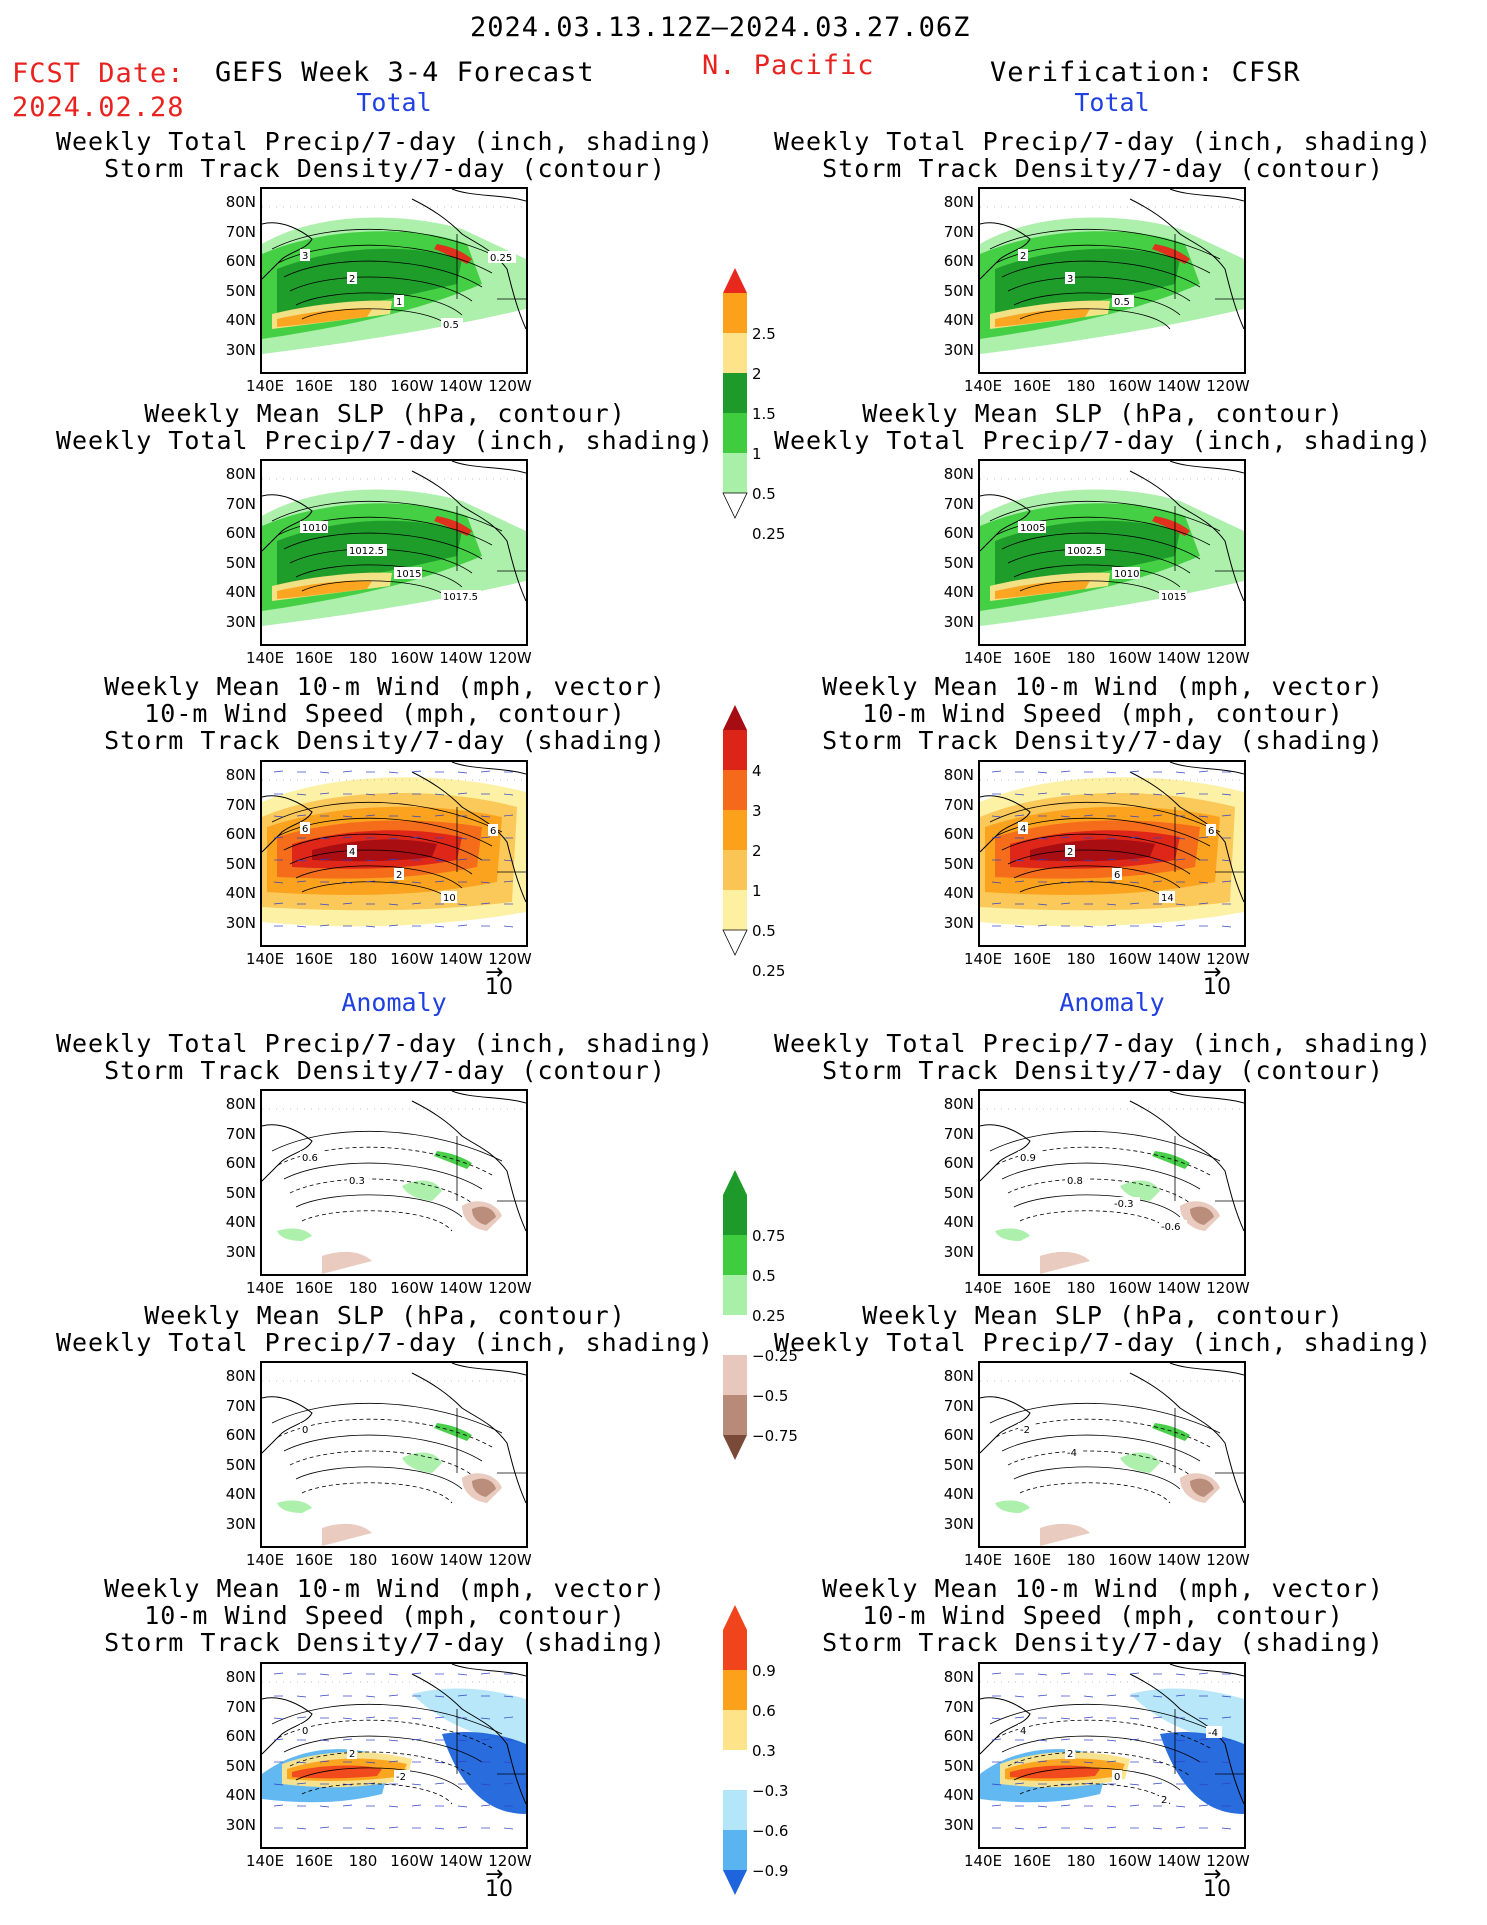 Image resolution: width=1487 pixels, height=1925 pixels. Describe the element at coordinates (451, 325) in the screenshot. I see `contour-label: 0.5` at that location.